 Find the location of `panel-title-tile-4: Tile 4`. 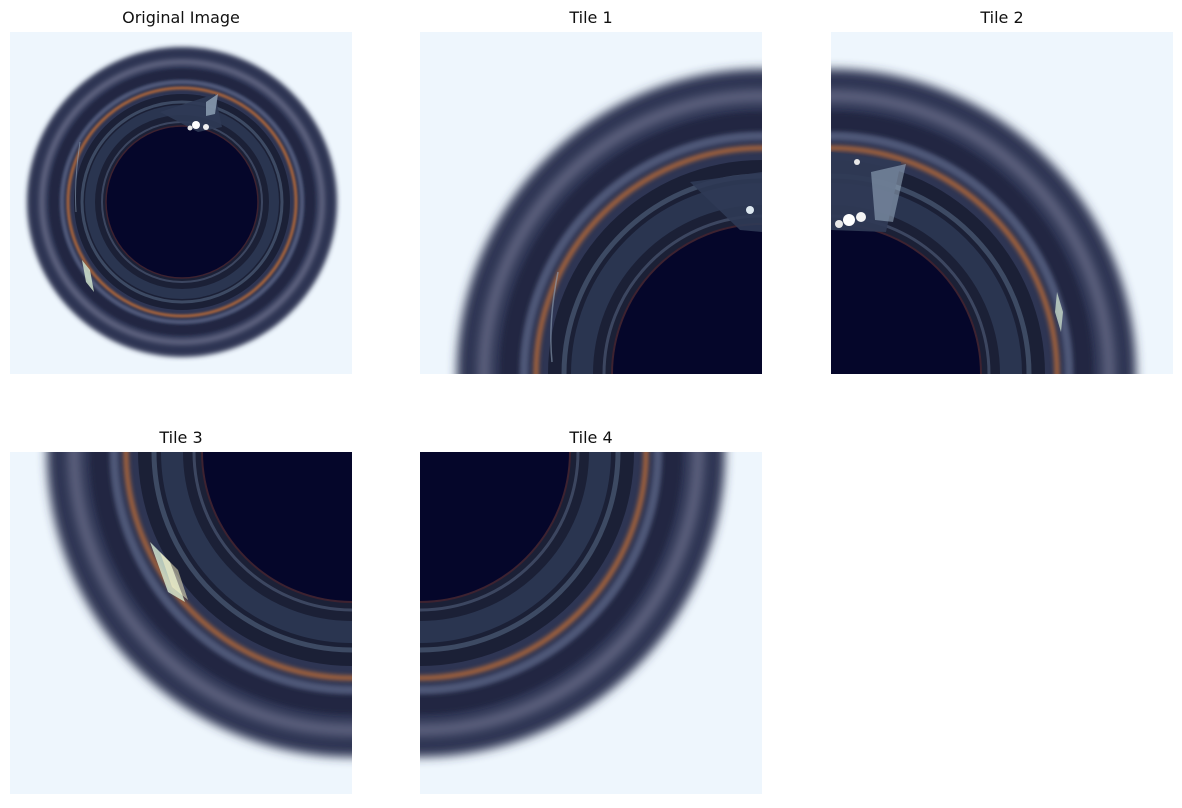

panel-title-tile-4: Tile 4 is located at coordinates (591, 437).